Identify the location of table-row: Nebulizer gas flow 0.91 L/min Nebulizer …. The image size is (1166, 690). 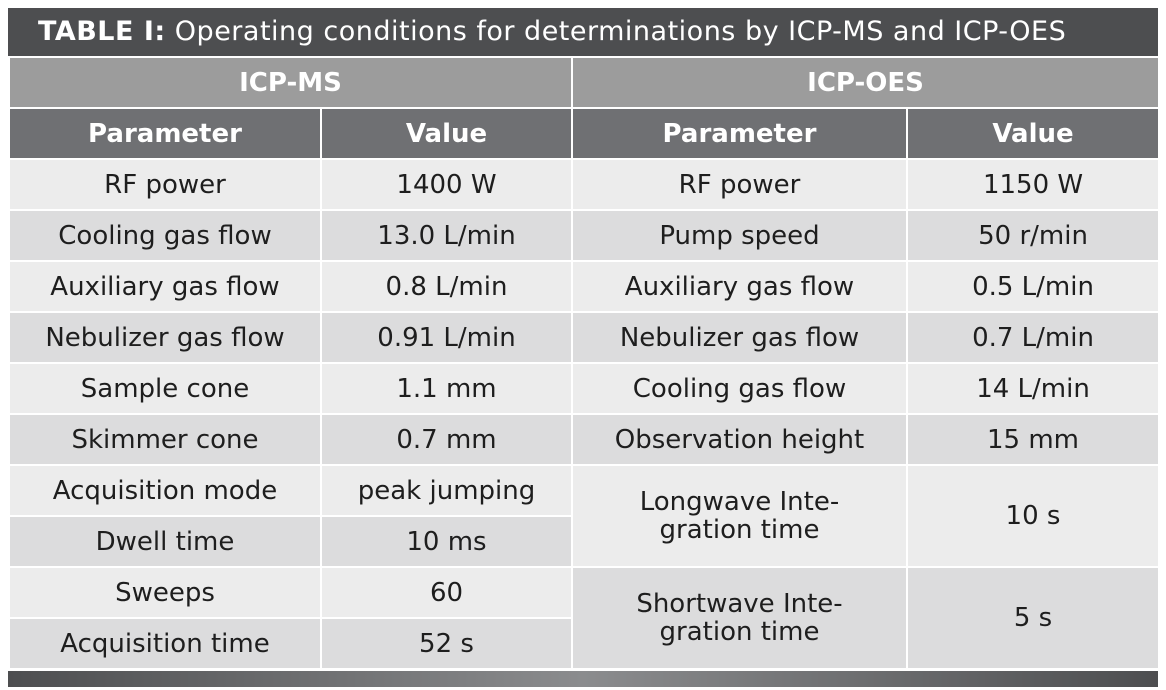
(584, 337).